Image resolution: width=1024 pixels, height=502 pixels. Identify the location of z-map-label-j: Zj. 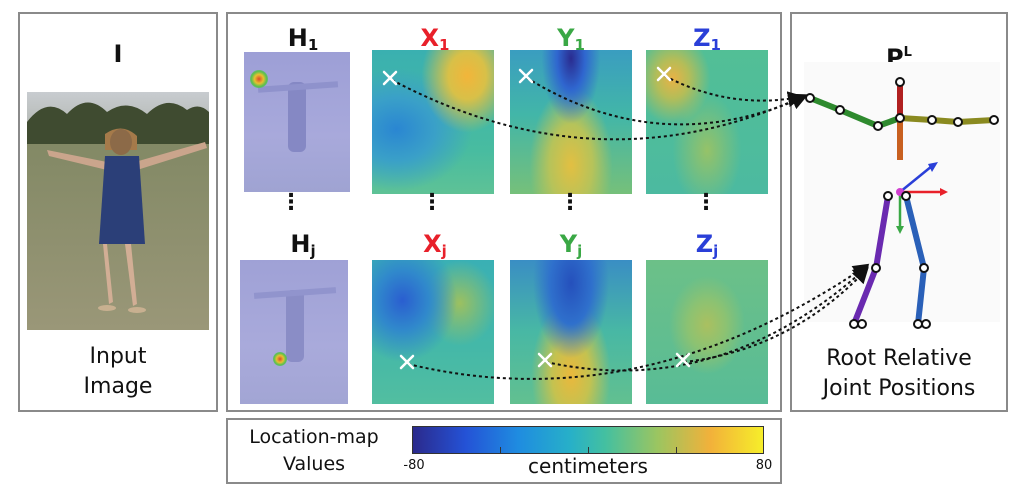
(707, 245).